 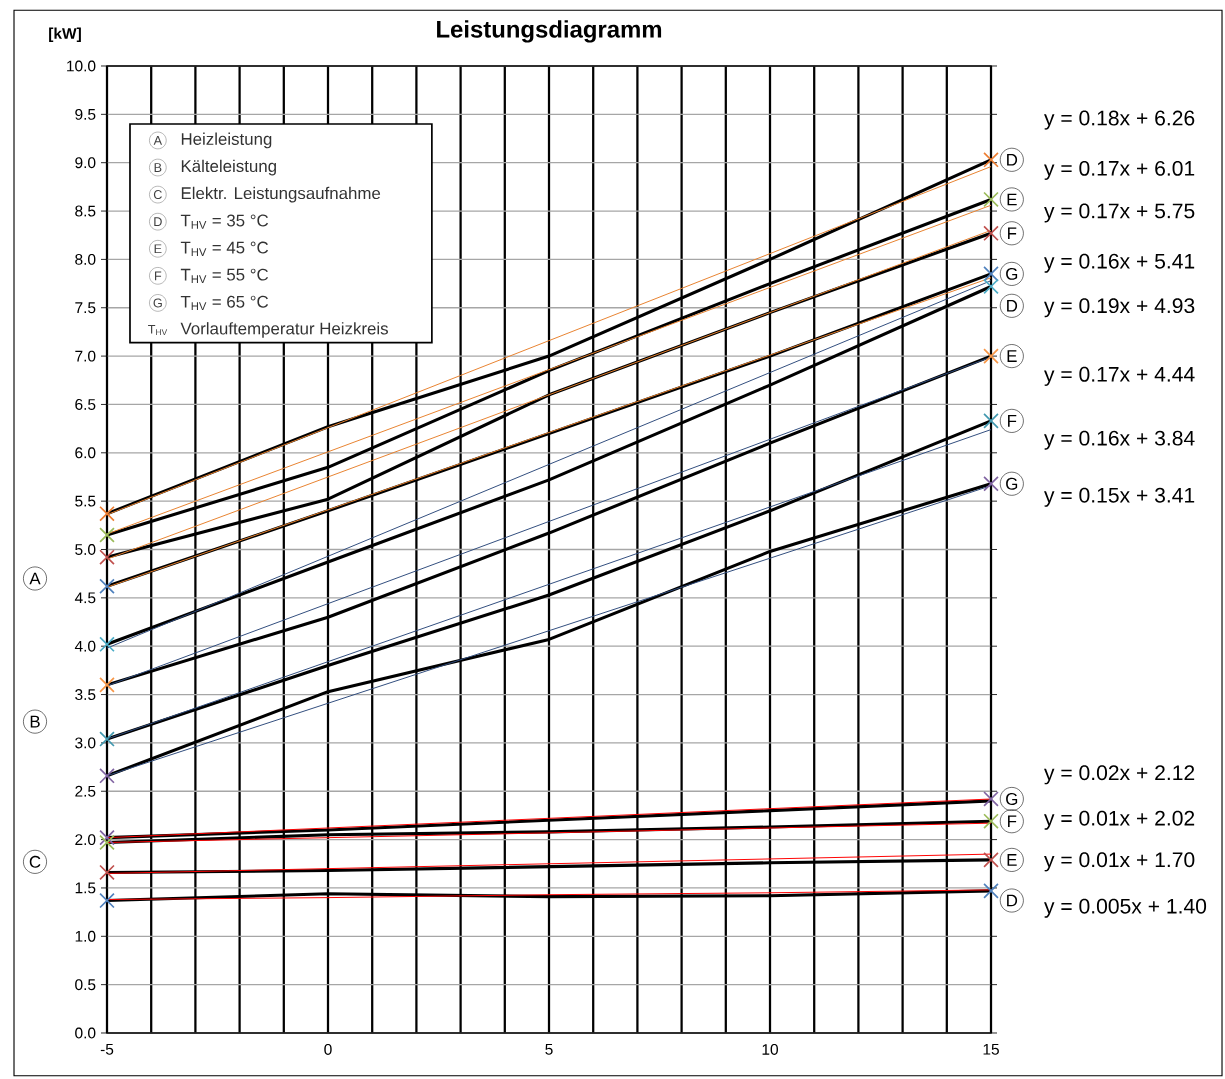 I want to click on y-tick-label: 1.5, so click(x=85, y=888).